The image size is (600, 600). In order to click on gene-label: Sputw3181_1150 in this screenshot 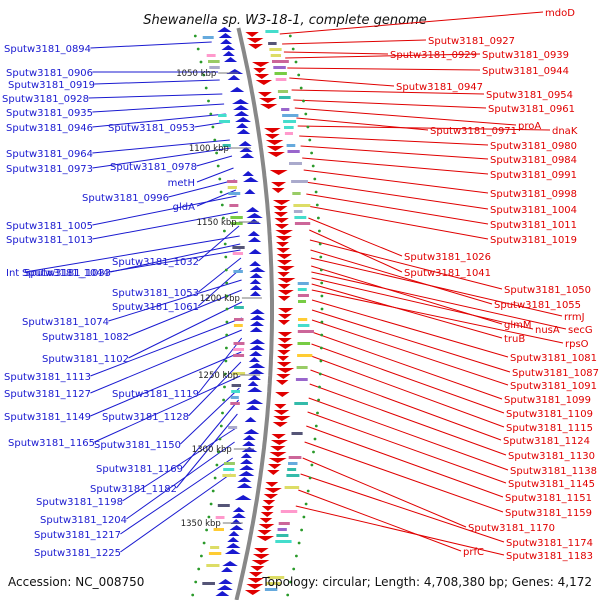, I will do `click(137, 445)`.